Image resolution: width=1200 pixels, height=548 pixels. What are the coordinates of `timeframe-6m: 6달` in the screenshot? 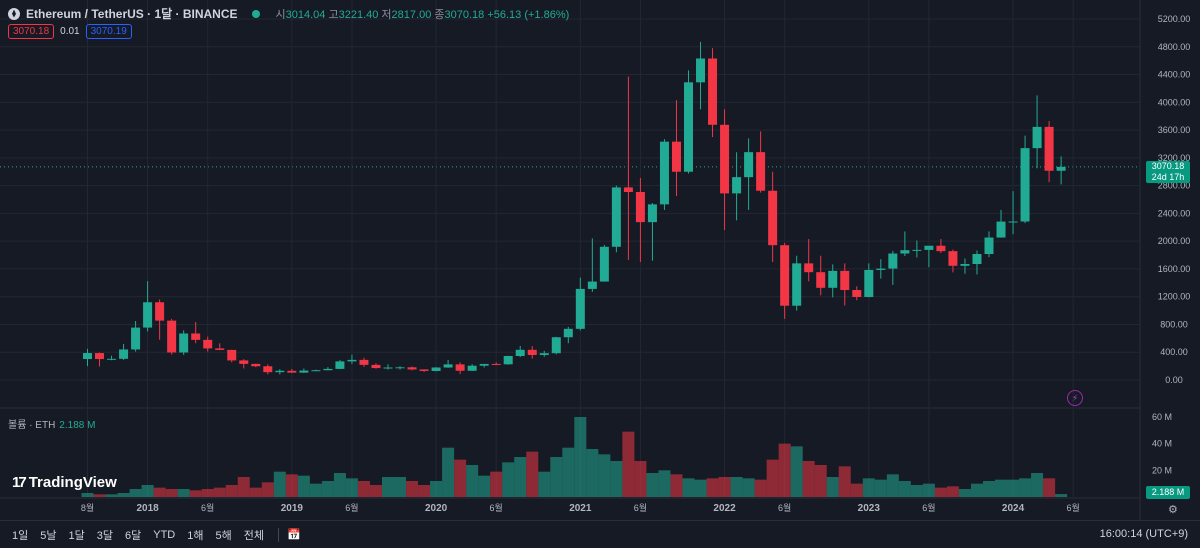 It's located at (133, 535).